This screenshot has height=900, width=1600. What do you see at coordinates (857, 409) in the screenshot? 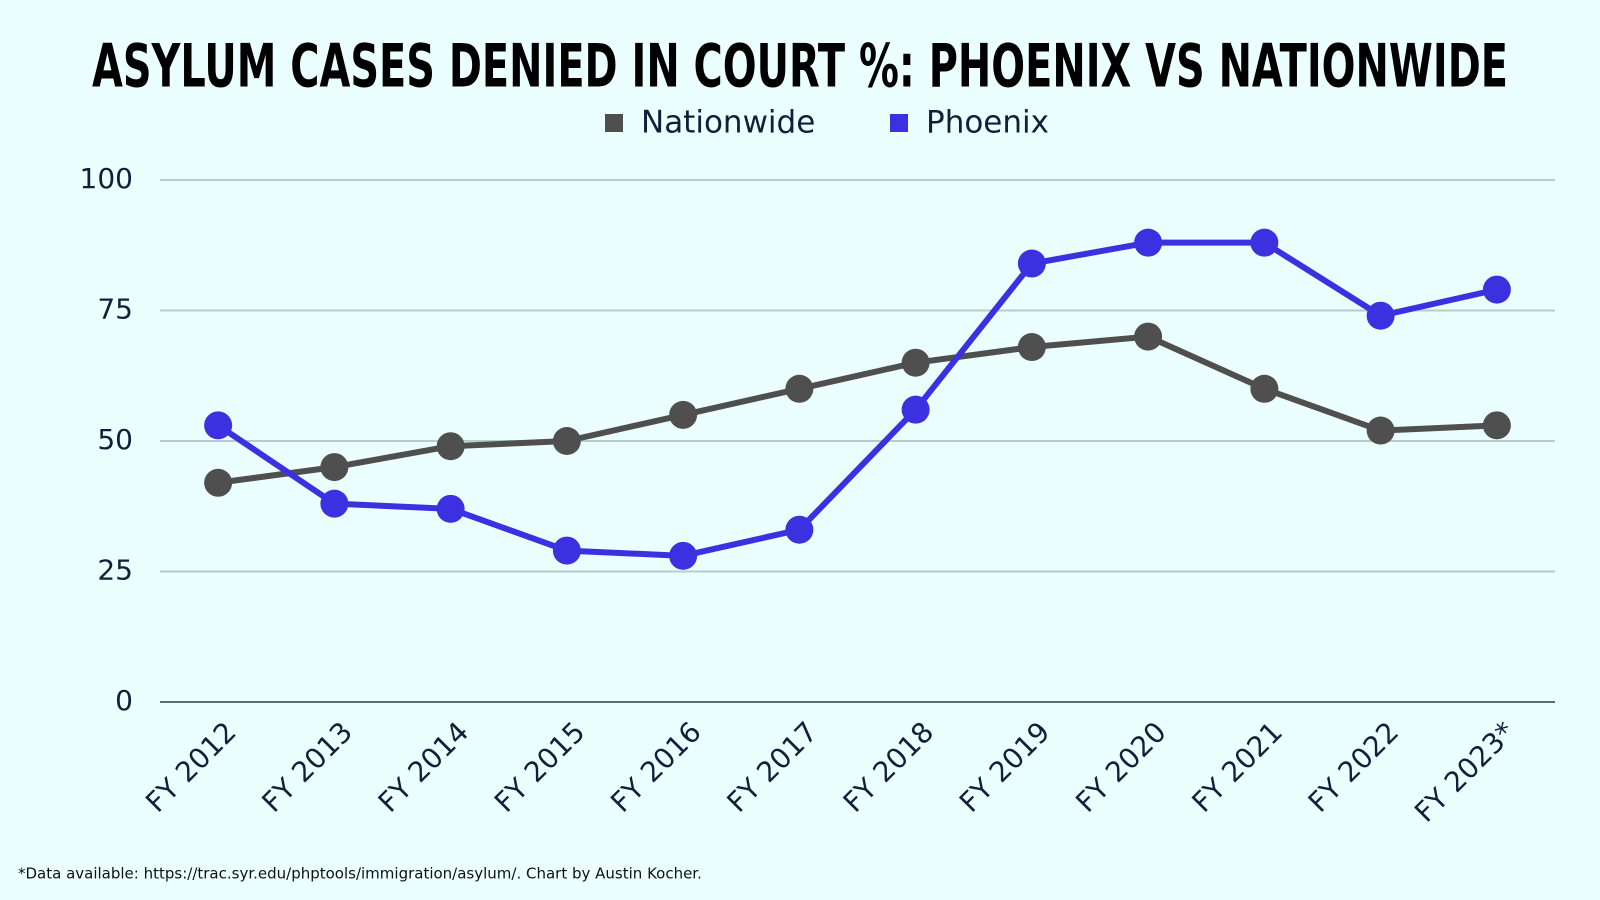
I see `series-line` at bounding box center [857, 409].